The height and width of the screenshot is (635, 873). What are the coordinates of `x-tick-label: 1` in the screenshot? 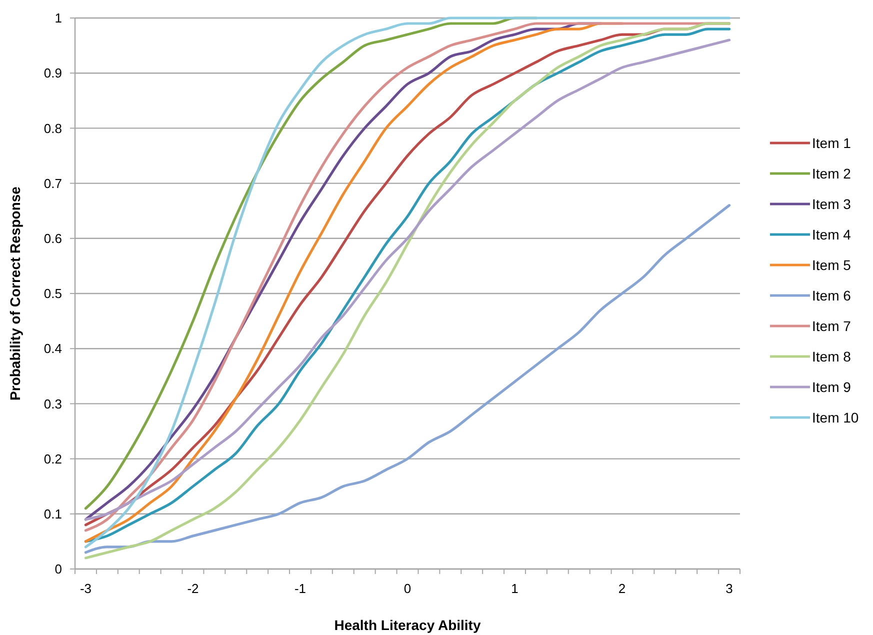 It's located at (514, 588).